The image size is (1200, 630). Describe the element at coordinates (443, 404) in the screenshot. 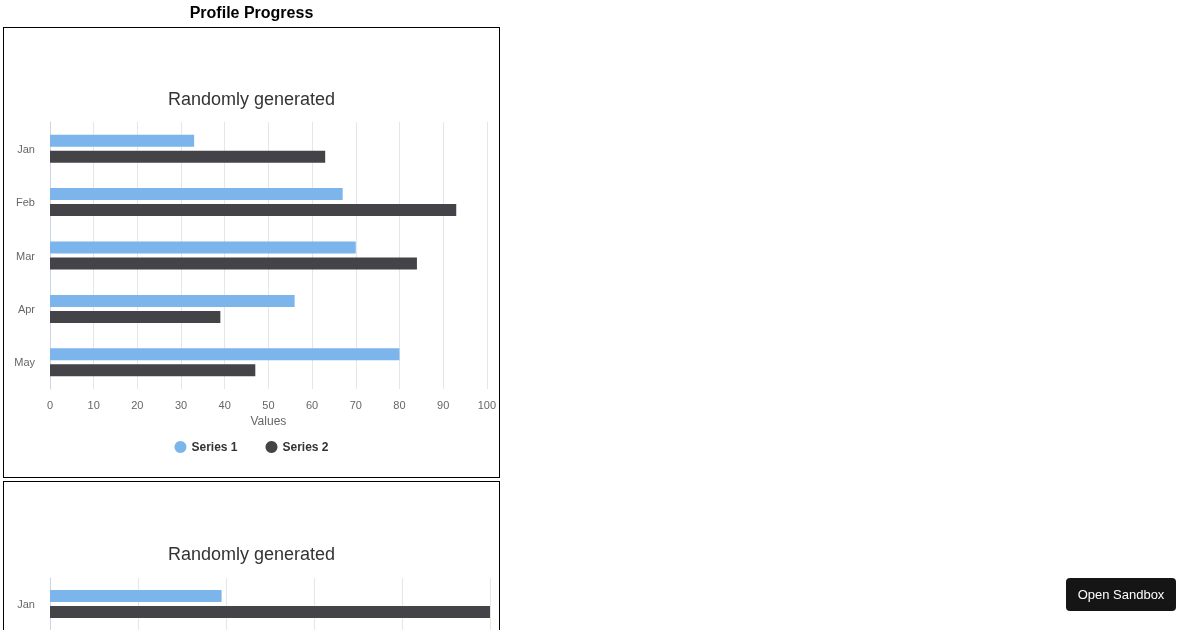

I see `x-tick-label: 90` at that location.